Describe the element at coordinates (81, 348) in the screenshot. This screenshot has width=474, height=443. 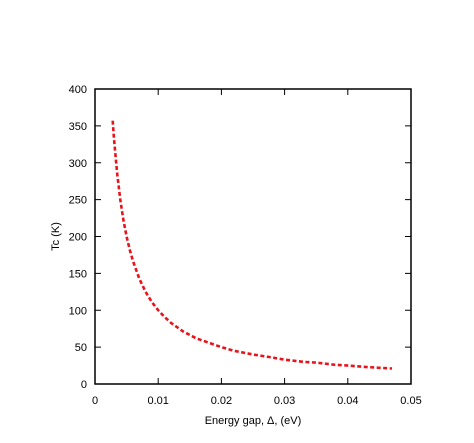
I see `y-tick-label: 50` at that location.